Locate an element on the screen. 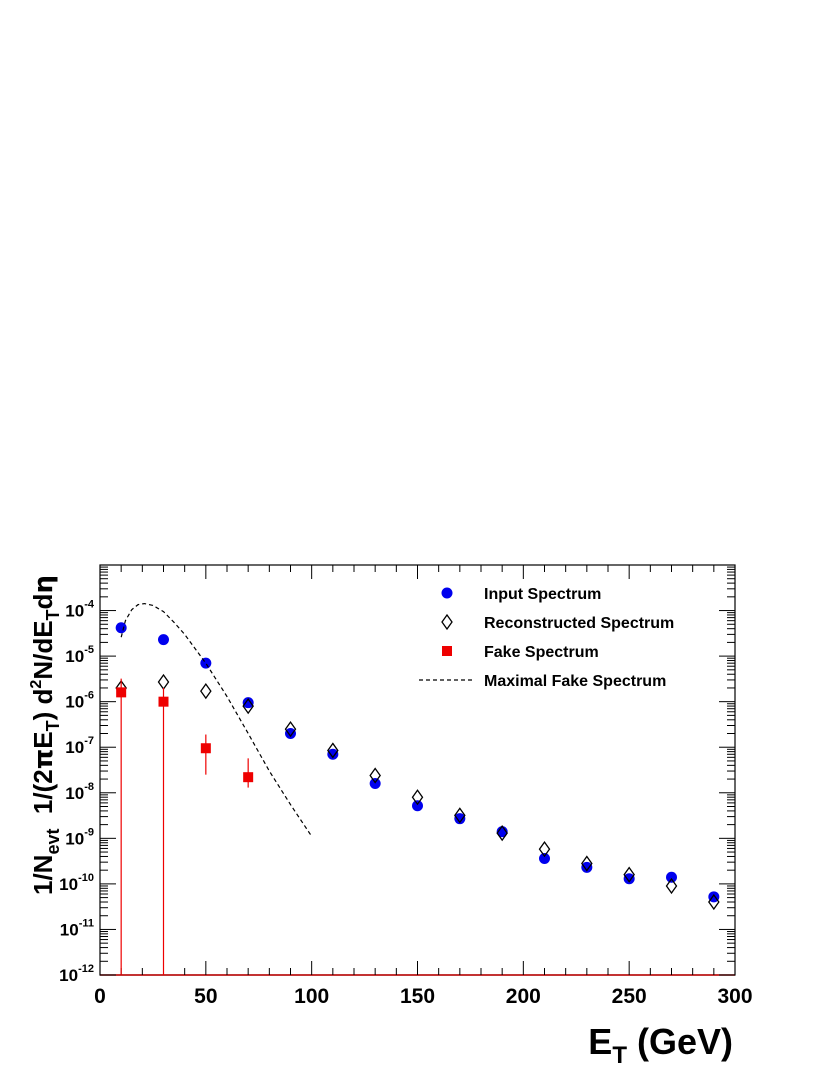 Image resolution: width=830 pixels, height=1075 pixels. y-tick-label: 10⁻¹⁰ is located at coordinates (76, 883).